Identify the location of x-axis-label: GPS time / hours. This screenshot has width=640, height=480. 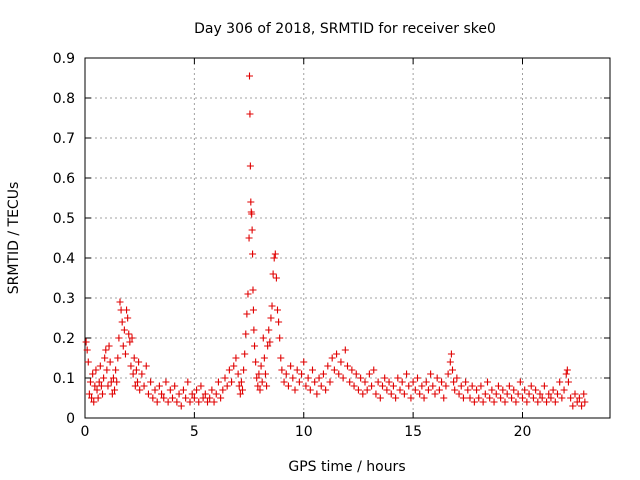
(346, 467).